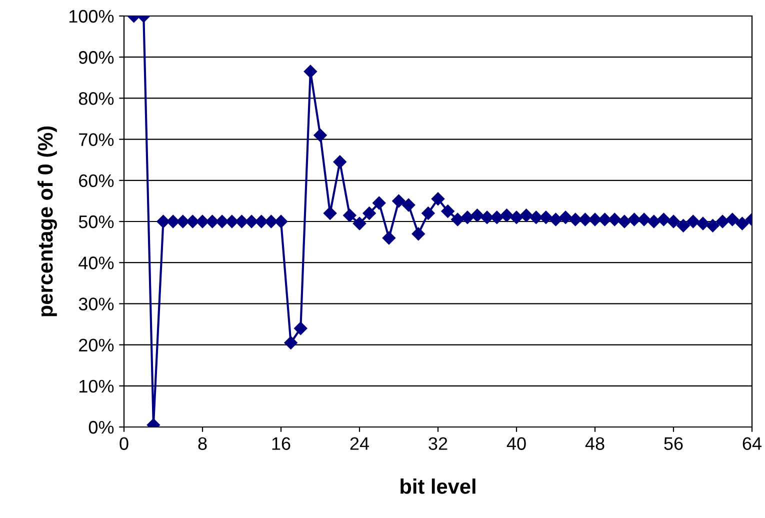  Describe the element at coordinates (438, 443) in the screenshot. I see `x-tick-label: 32` at that location.